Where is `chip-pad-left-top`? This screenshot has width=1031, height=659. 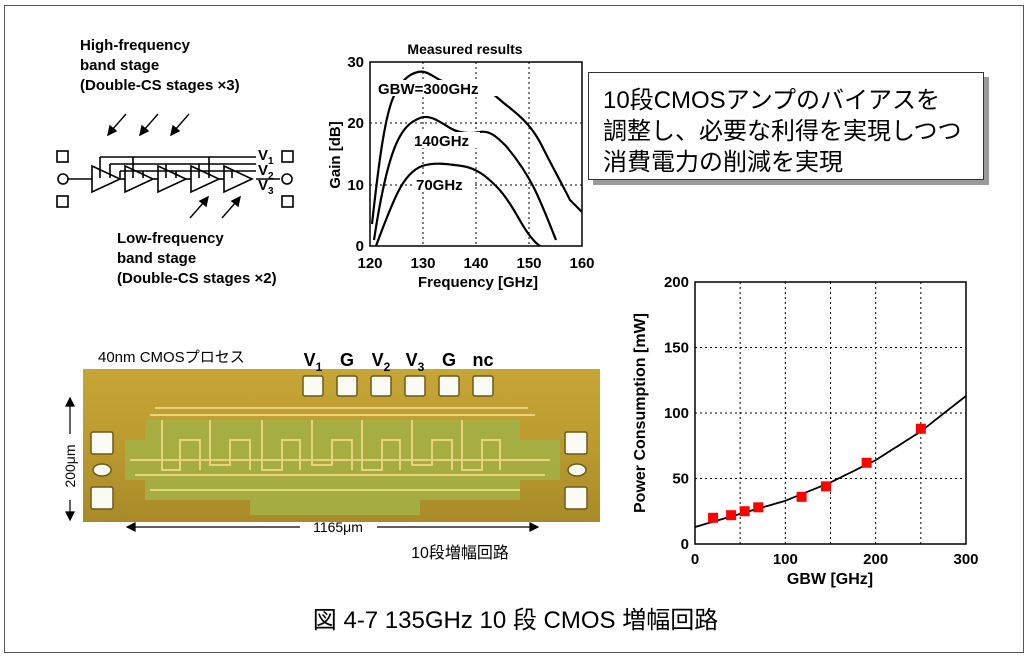 chip-pad-left-top is located at coordinates (102, 443).